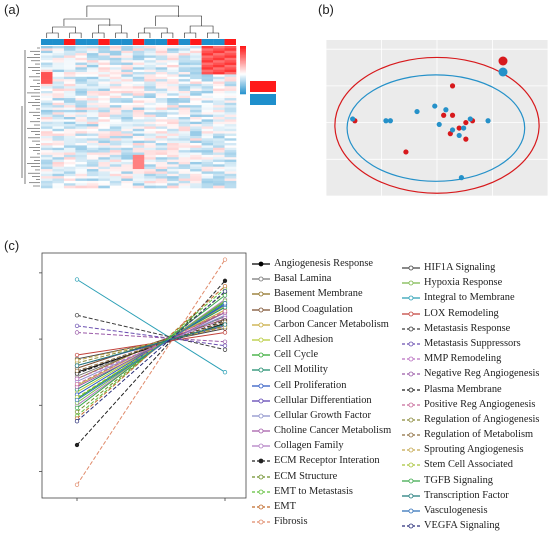 The height and width of the screenshot is (533, 550). I want to click on dendrogram-bracket, so click(178, 20).